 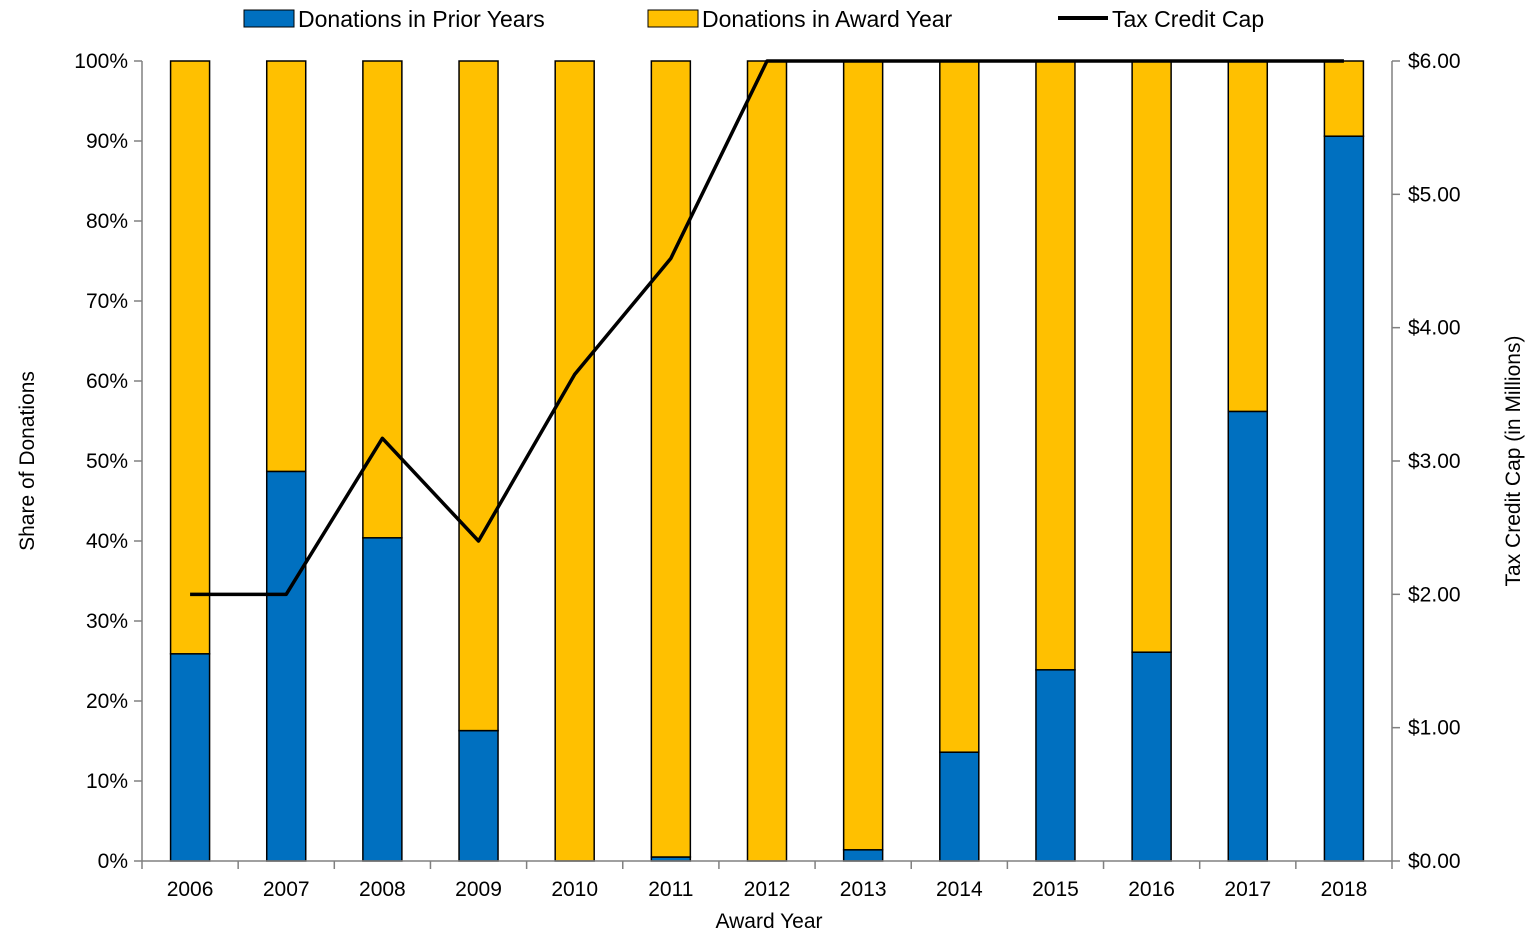 What do you see at coordinates (959, 806) in the screenshot?
I see `bar-prior-years-2014` at bounding box center [959, 806].